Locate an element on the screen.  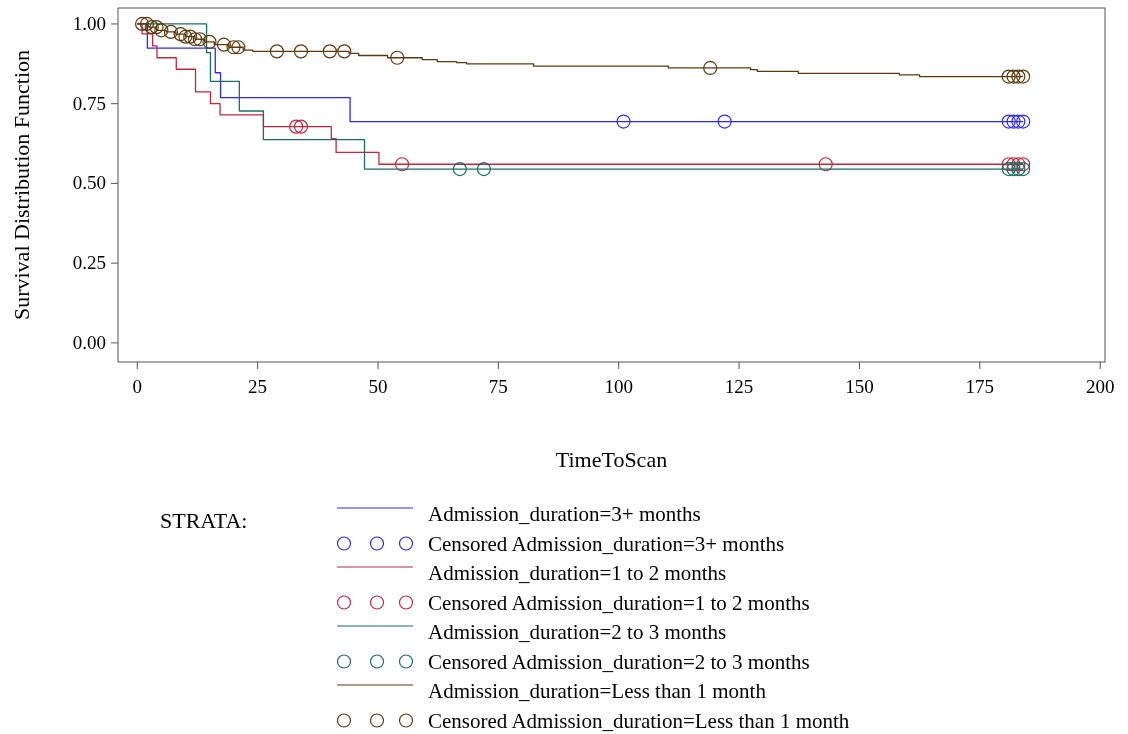
legend-label: Censored Admission_duration=Less than 1 month is located at coordinates (639, 720).